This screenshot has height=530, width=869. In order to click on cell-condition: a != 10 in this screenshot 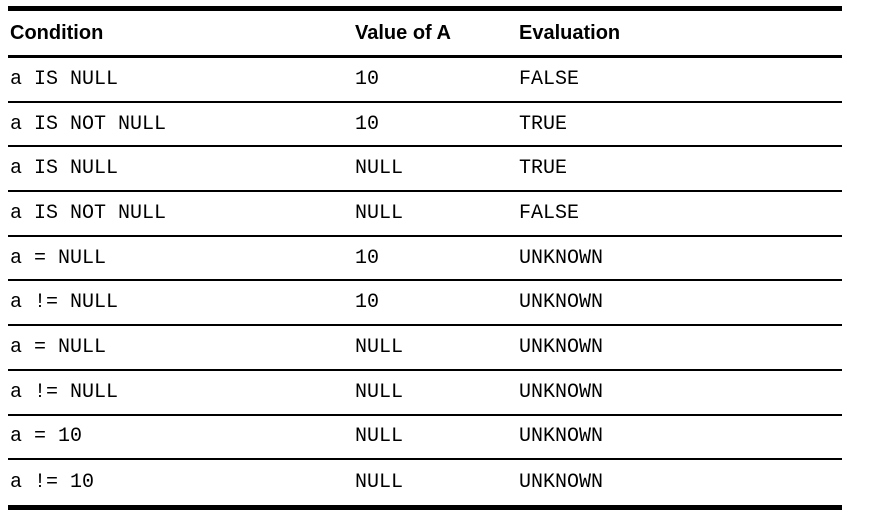, I will do `click(52, 483)`.